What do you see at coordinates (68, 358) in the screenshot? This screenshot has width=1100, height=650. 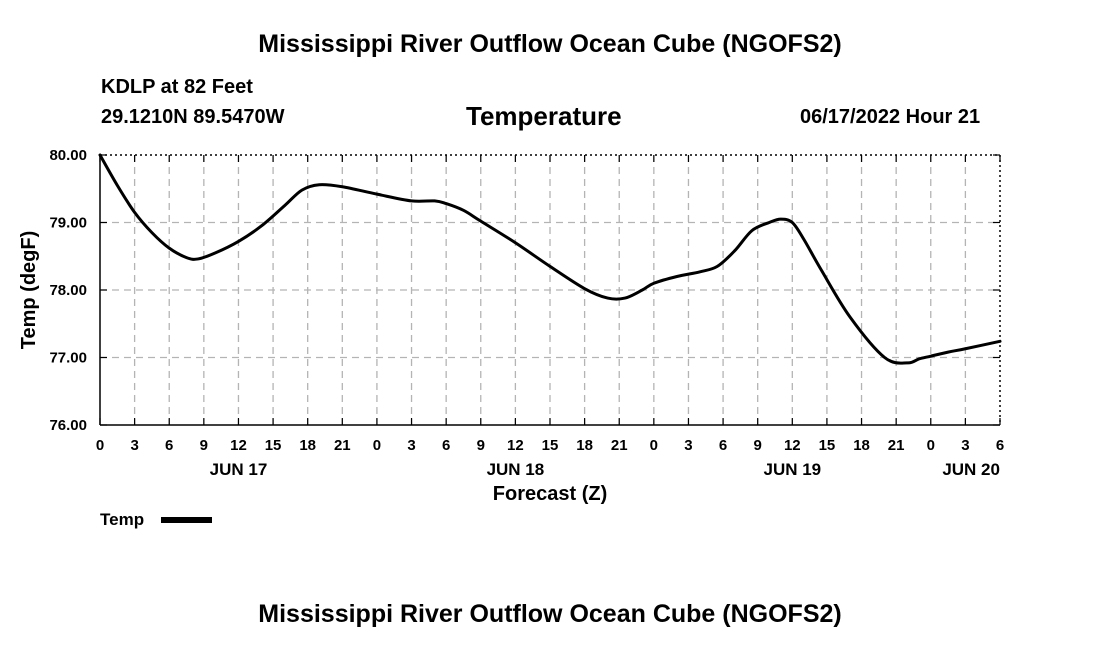 I see `y-tick-label: 77.00` at bounding box center [68, 358].